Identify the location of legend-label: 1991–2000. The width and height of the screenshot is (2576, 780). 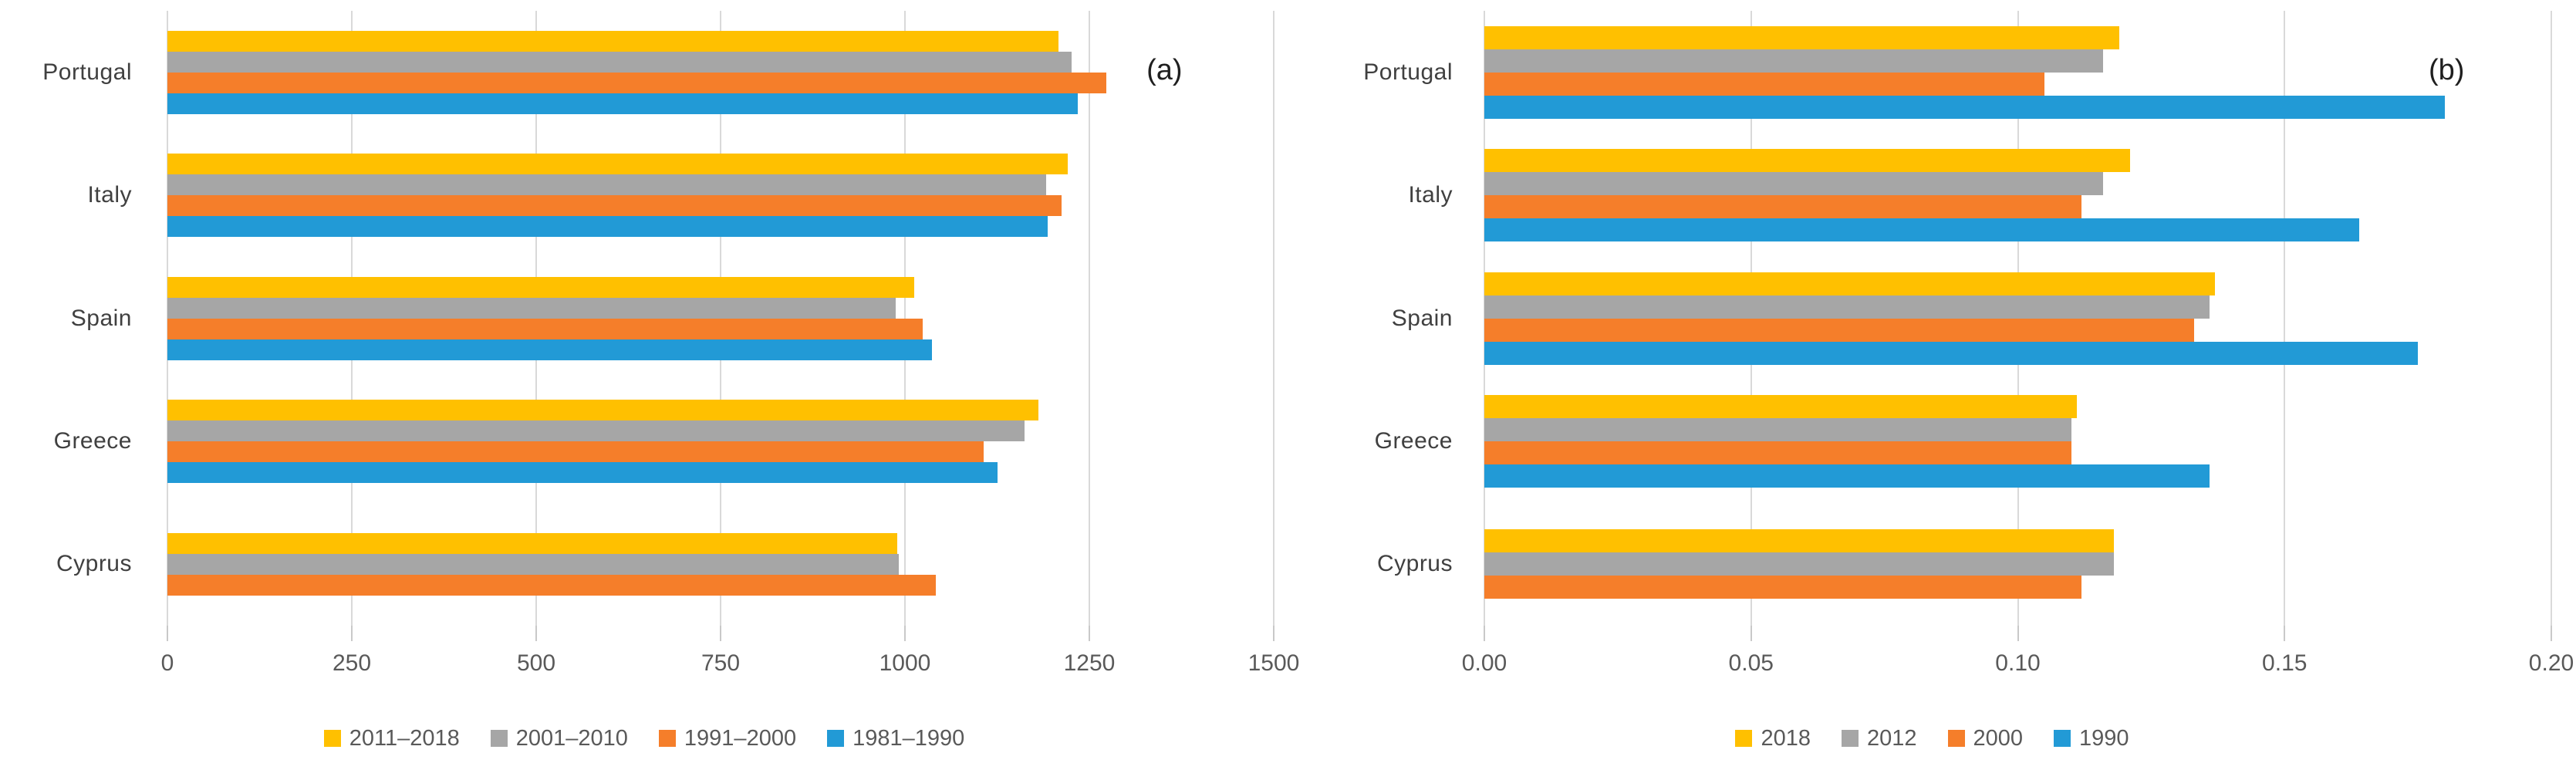
(740, 738).